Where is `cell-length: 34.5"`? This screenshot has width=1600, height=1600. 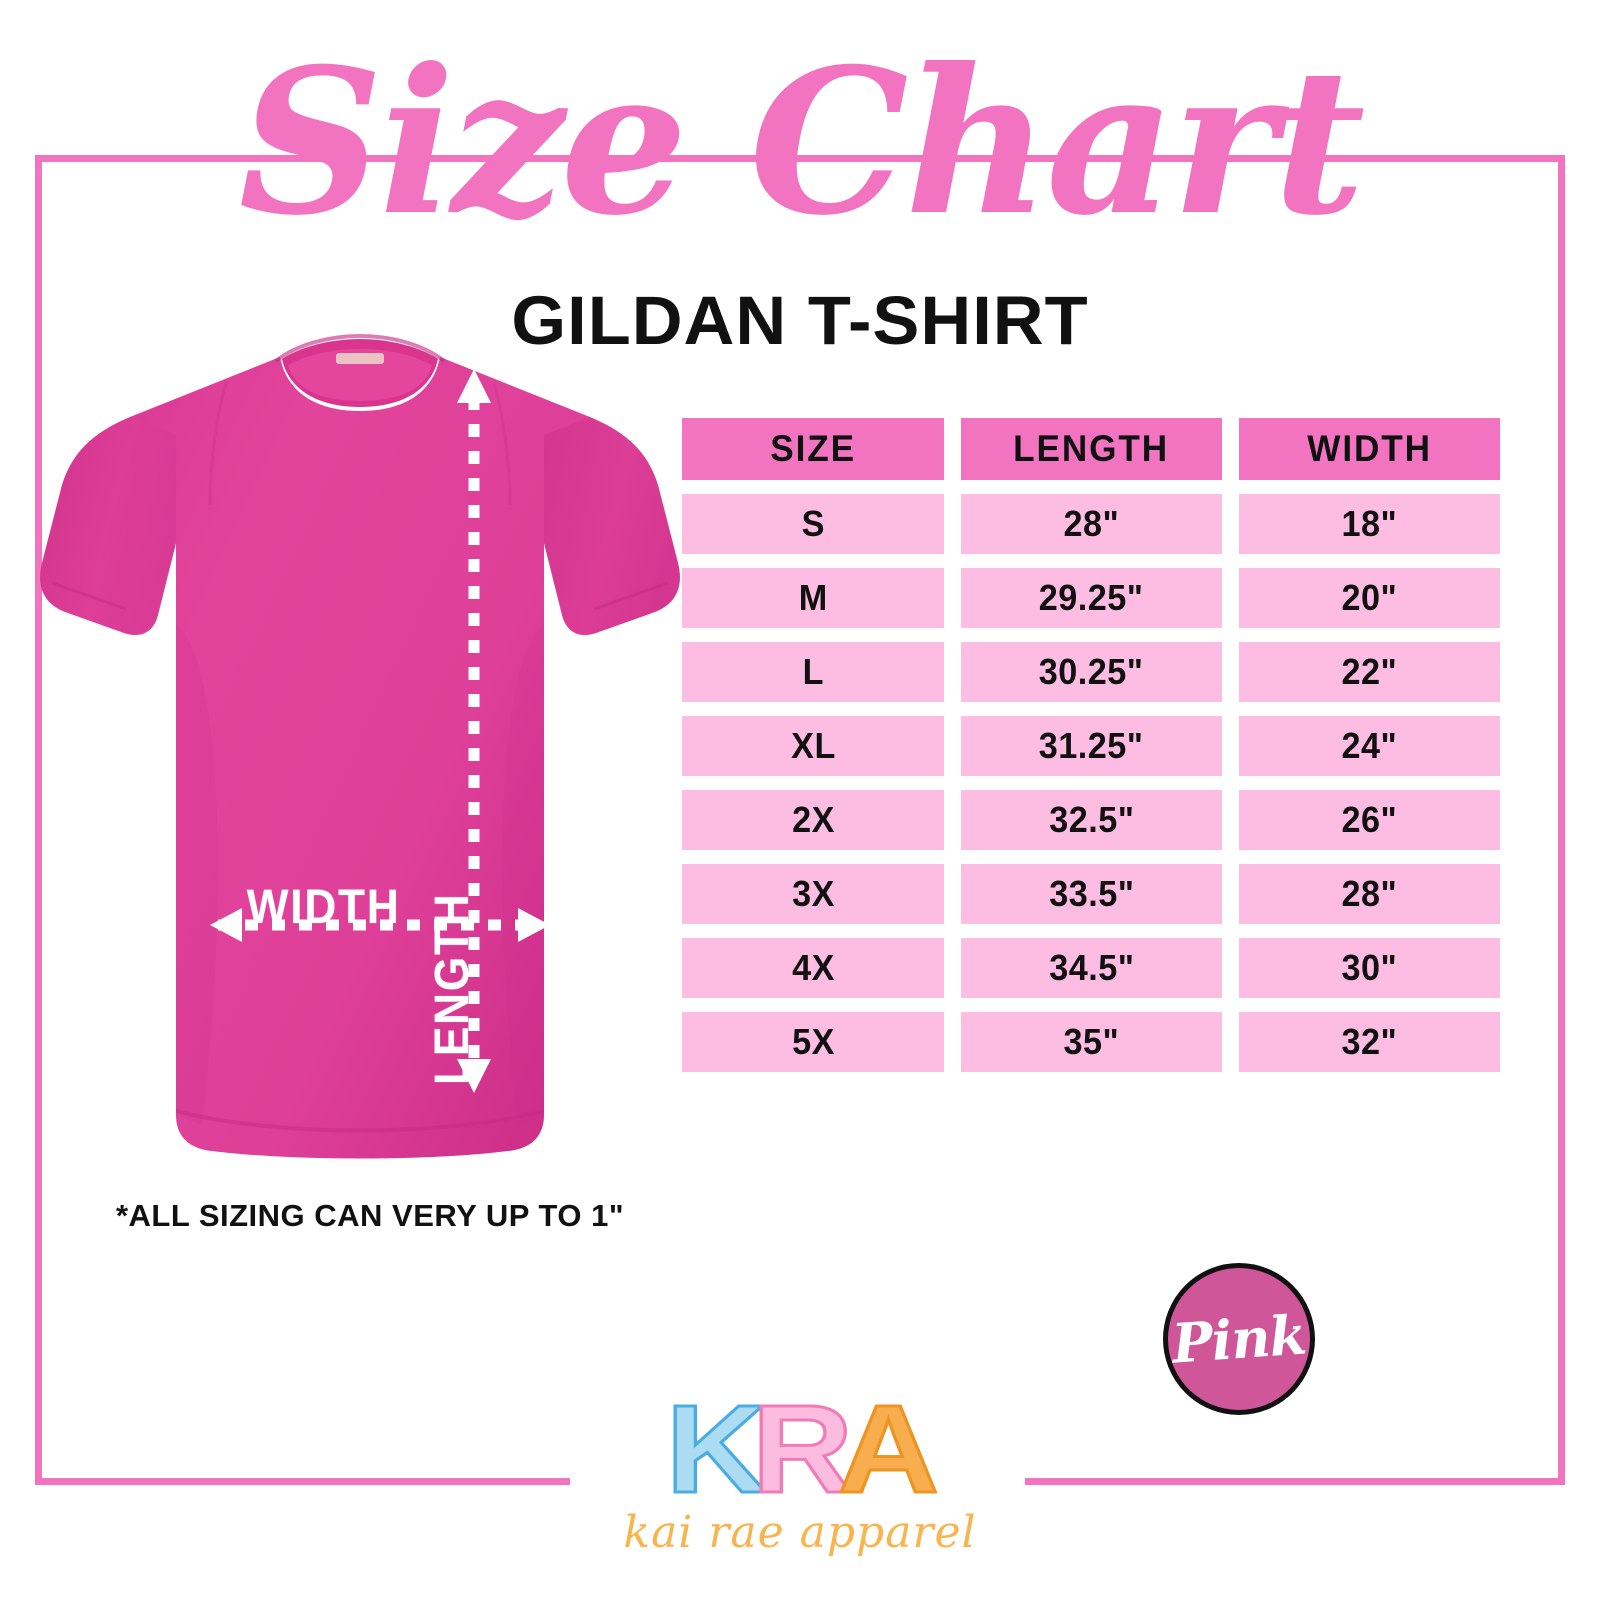
cell-length: 34.5" is located at coordinates (1091, 968).